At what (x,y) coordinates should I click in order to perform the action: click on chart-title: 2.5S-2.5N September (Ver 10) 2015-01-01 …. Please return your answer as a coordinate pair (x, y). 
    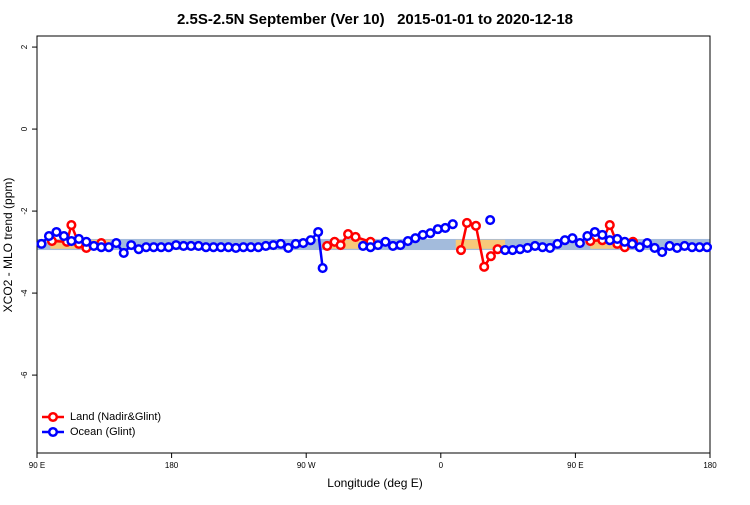
    Looking at the image, I should click on (375, 19).